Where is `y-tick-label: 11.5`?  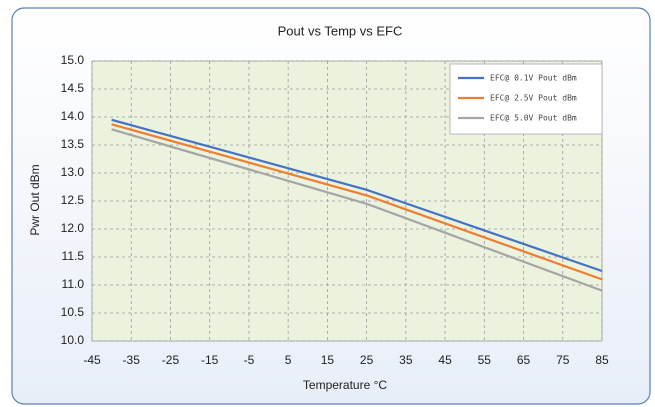
y-tick-label: 11.5 is located at coordinates (73, 256).